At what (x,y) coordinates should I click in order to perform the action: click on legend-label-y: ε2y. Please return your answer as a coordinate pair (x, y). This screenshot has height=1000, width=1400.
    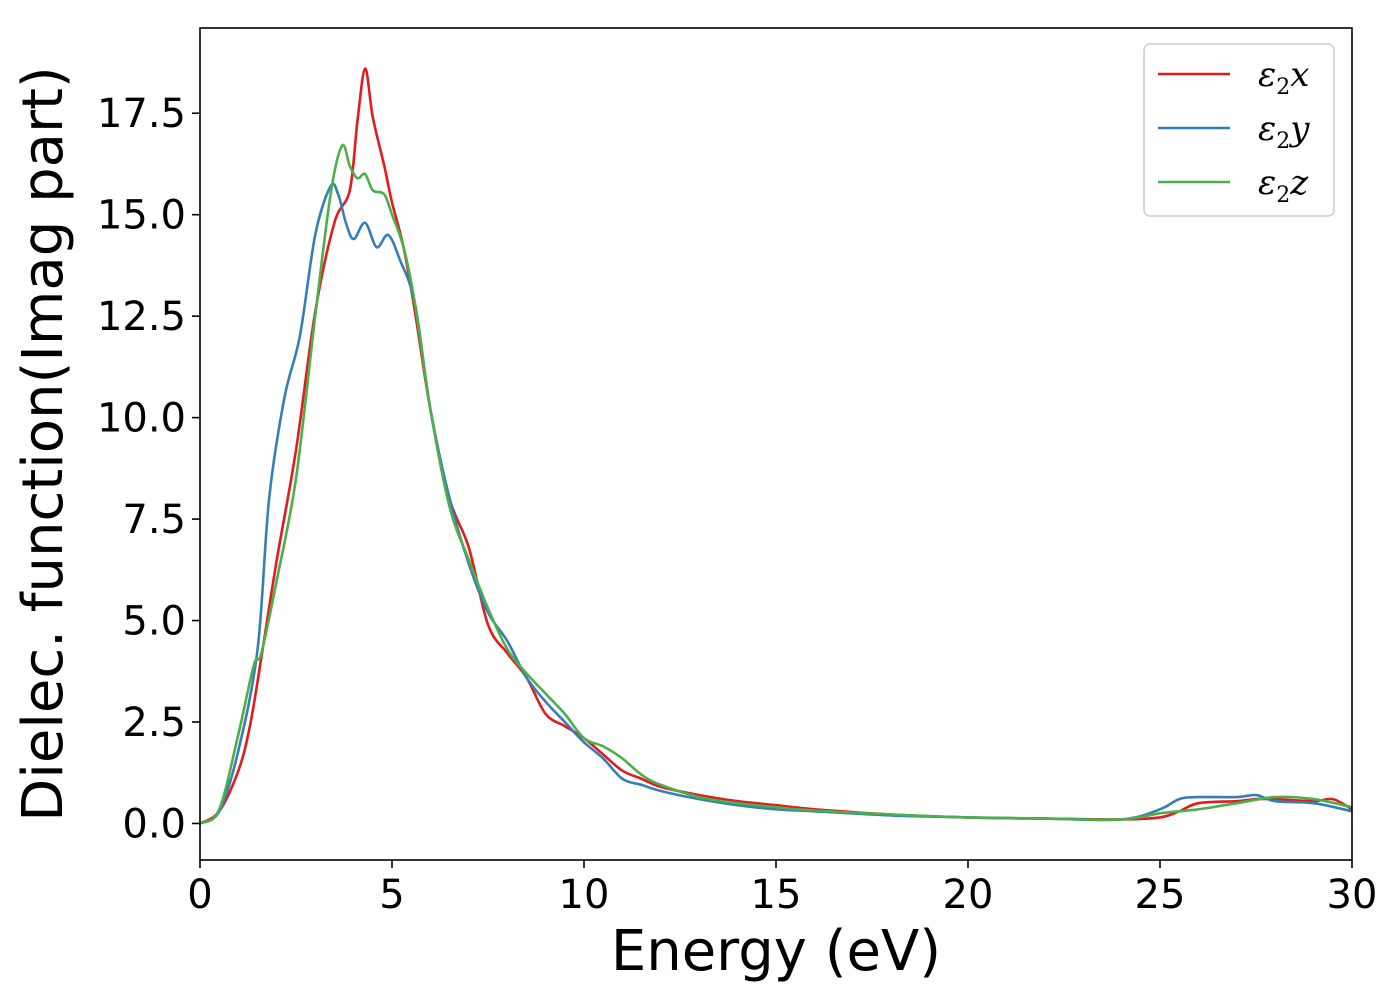
    Looking at the image, I should click on (1284, 131).